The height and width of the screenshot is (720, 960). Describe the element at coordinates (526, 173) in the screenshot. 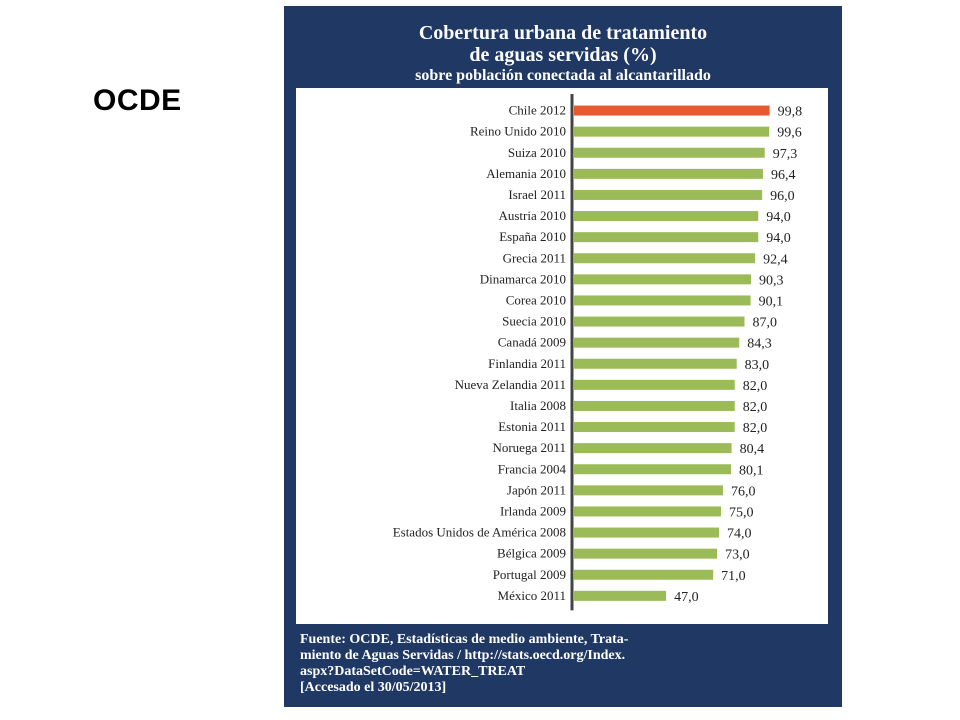

I see `category-label: Alemania 2010` at that location.